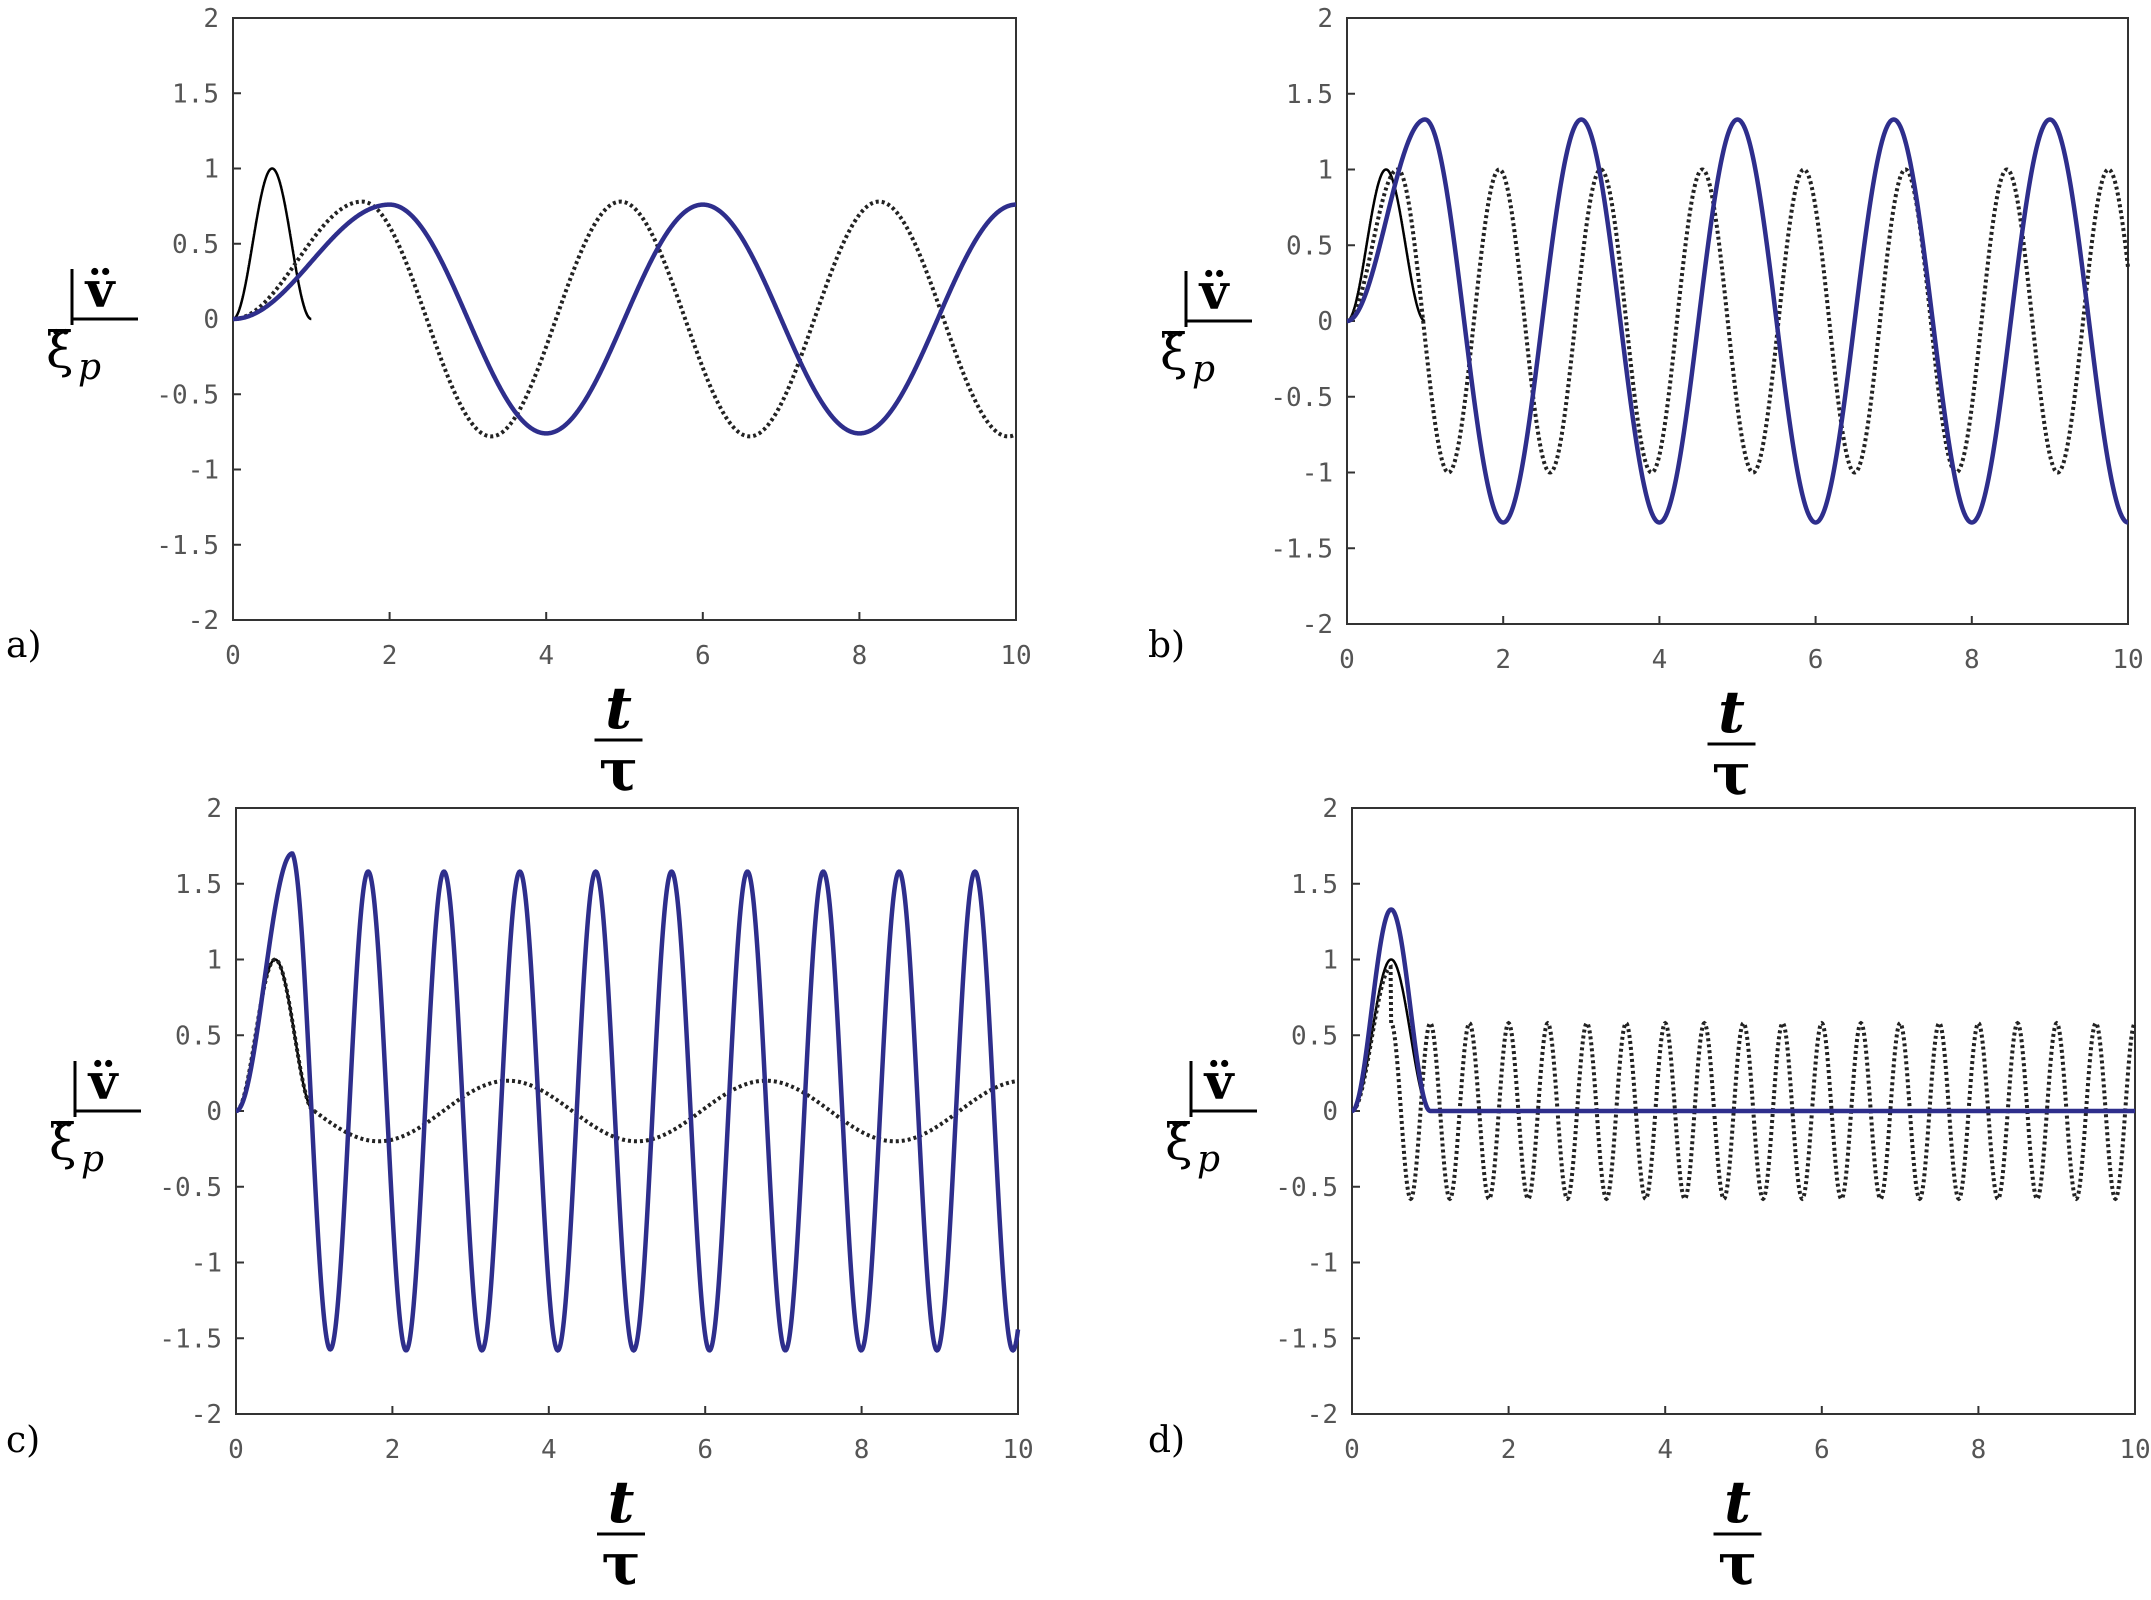  Describe the element at coordinates (23, 1440) in the screenshot. I see `panel-letter: c)` at that location.